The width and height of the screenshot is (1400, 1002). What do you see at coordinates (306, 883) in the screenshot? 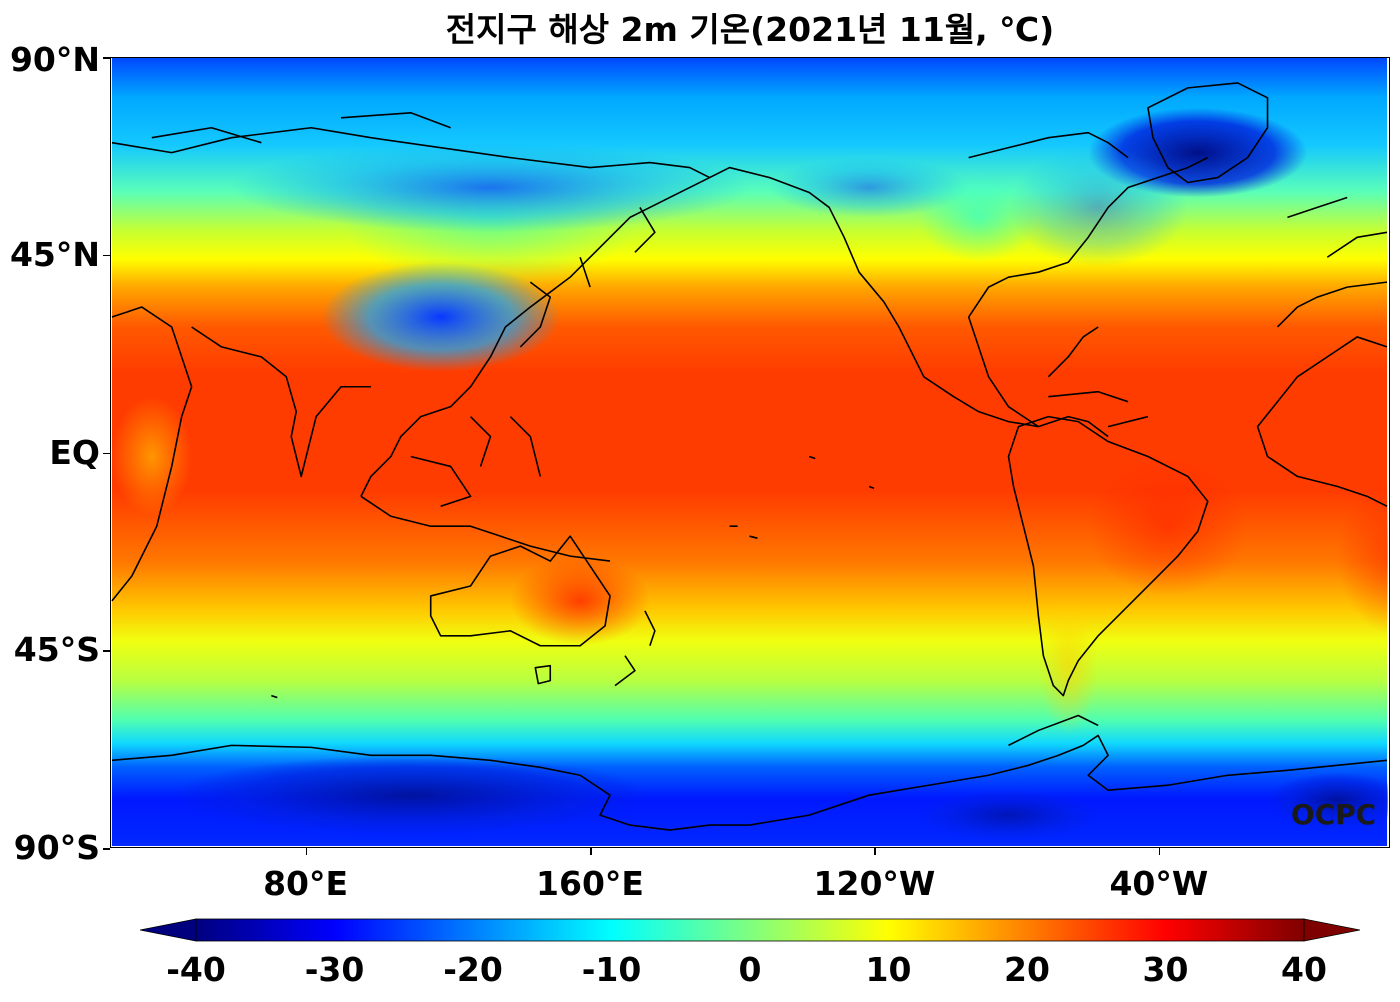
I see `lon-tick-label: 80°E` at bounding box center [306, 883].